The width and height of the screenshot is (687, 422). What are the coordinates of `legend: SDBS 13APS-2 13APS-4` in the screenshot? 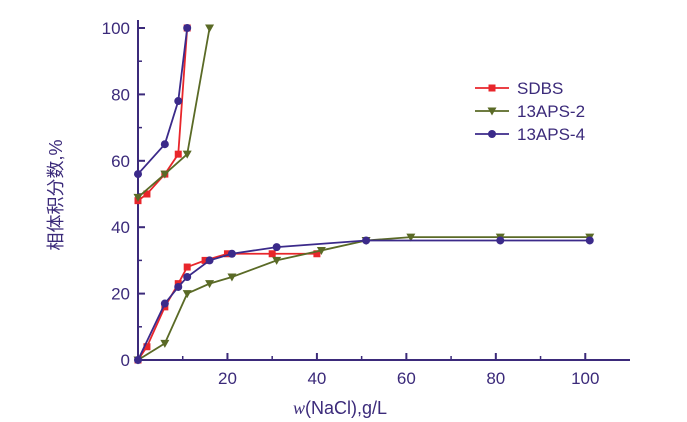 It's located at (530, 111).